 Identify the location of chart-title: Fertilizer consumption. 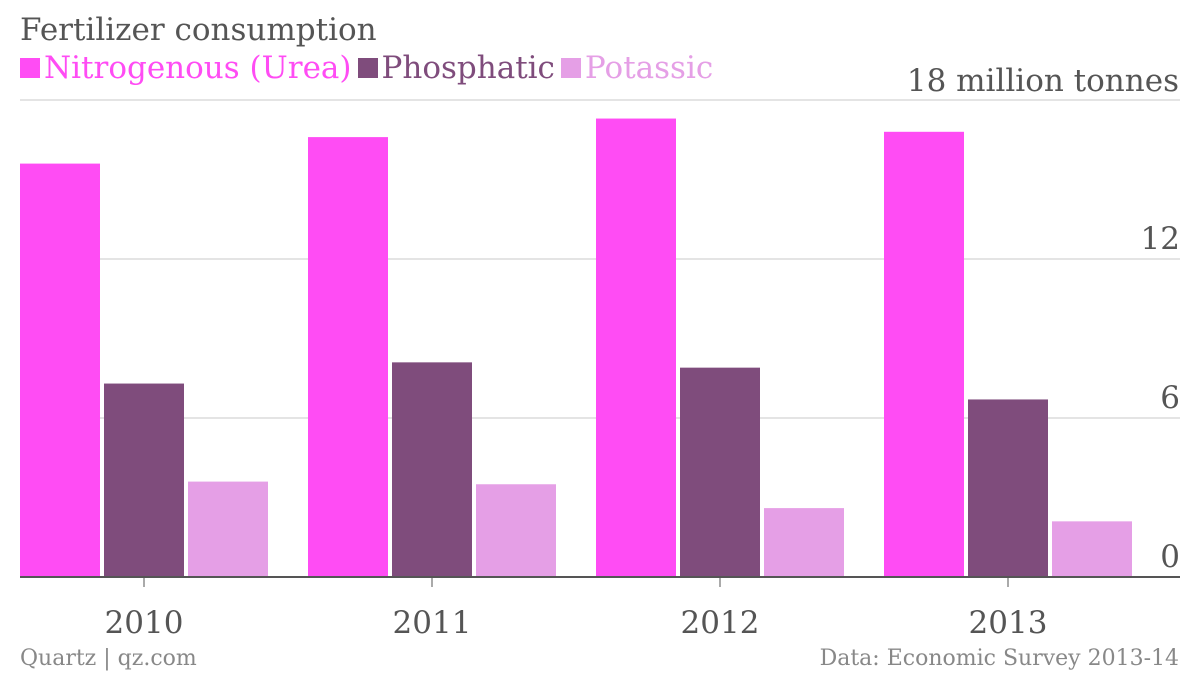
(198, 30).